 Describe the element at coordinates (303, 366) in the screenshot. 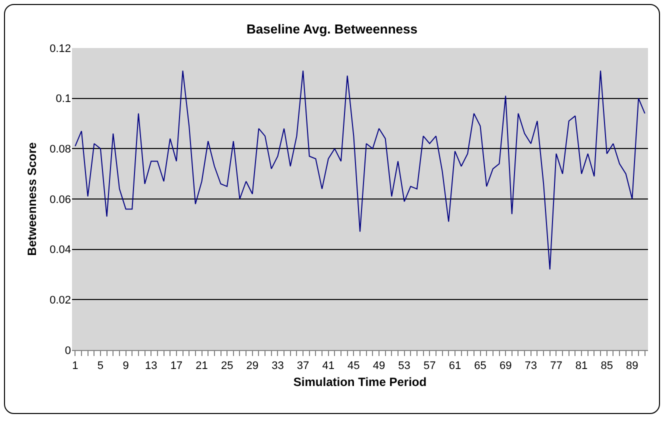

I see `x-tick-label: 37` at that location.